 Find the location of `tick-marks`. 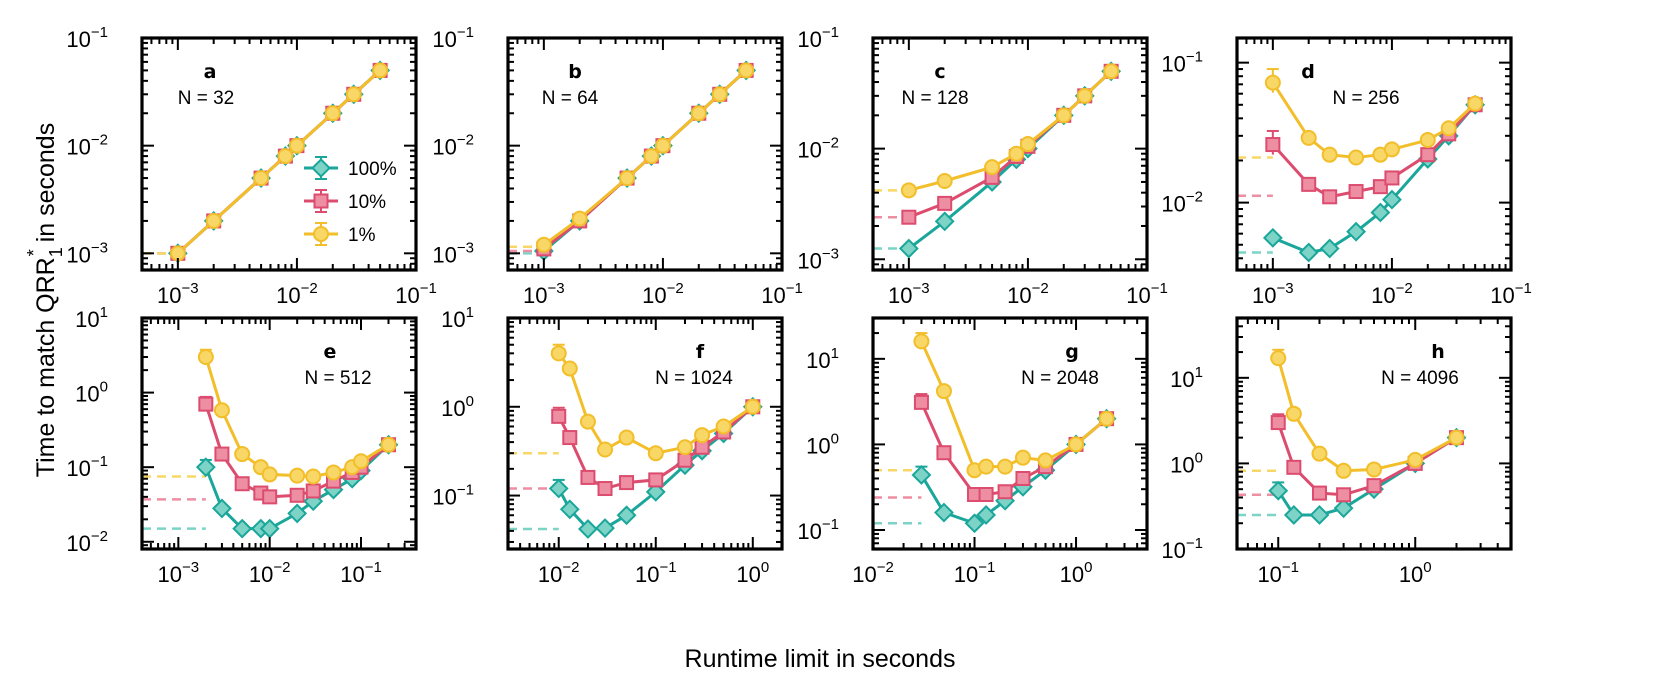

tick-marks is located at coordinates (279, 433).